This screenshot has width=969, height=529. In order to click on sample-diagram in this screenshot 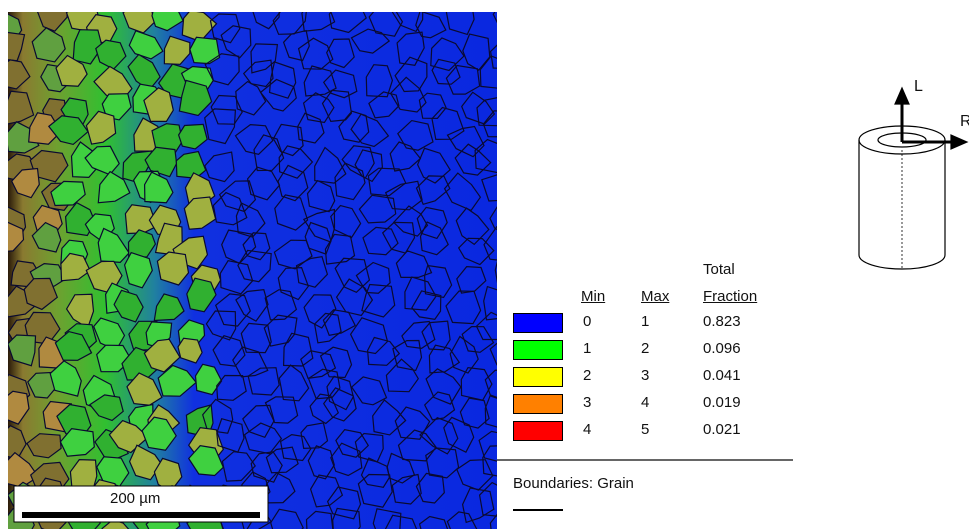, I will do `click(913, 178)`.